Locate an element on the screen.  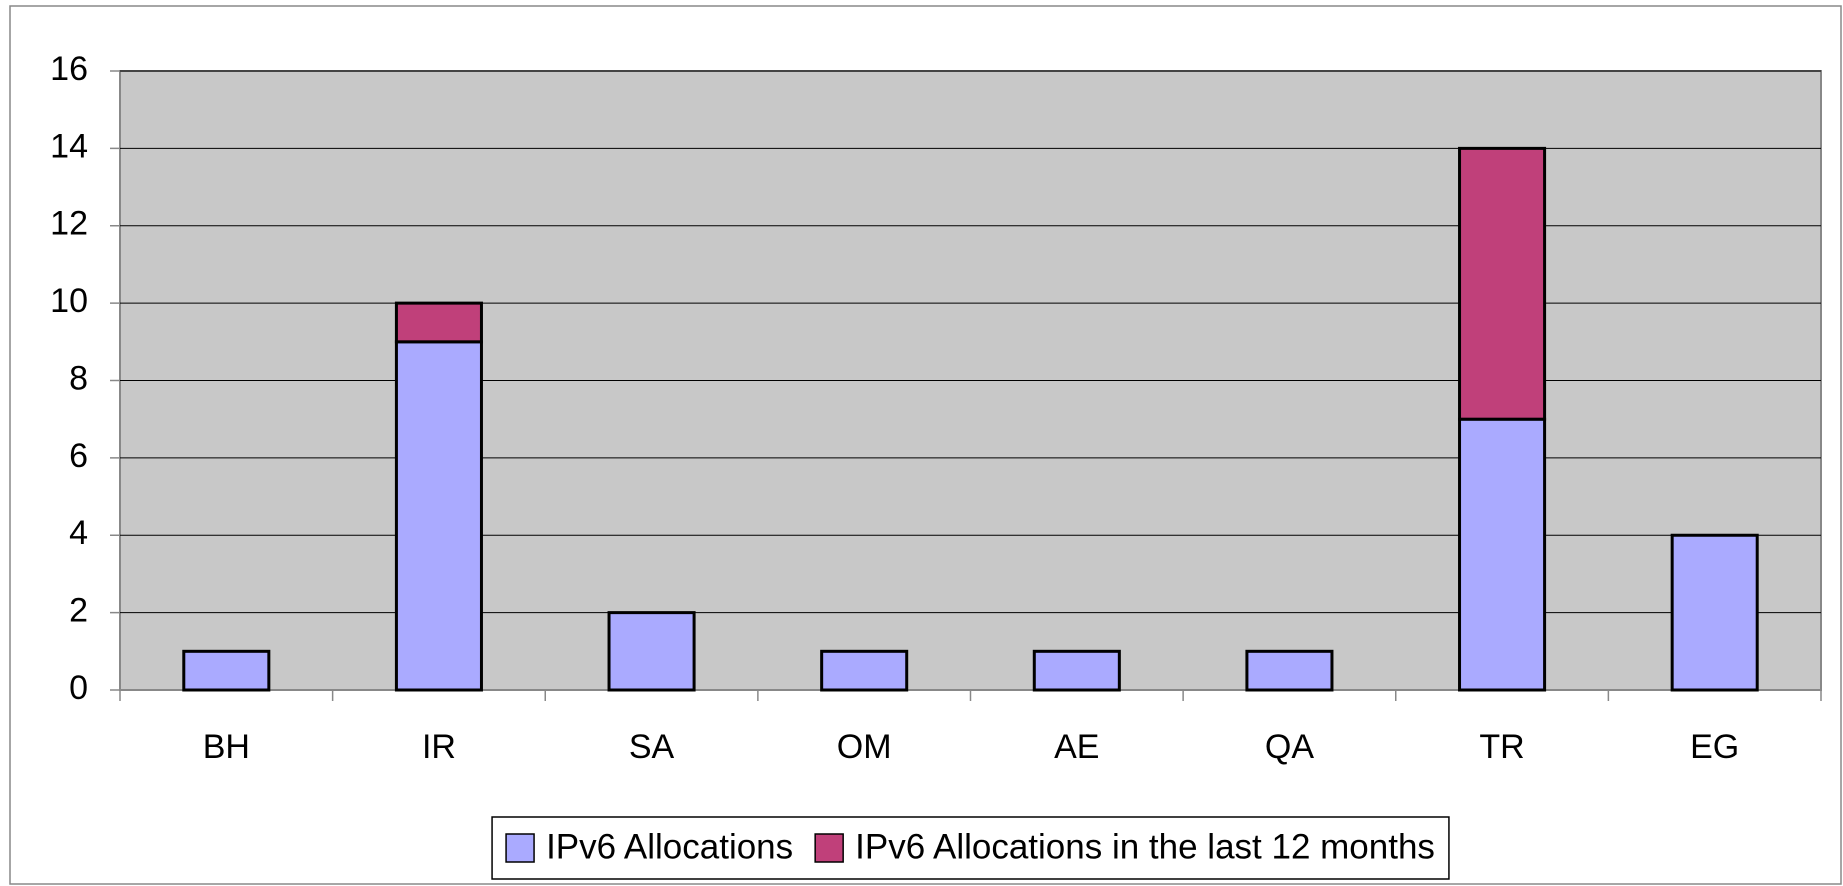
y-tick-label: 2 is located at coordinates (78, 611).